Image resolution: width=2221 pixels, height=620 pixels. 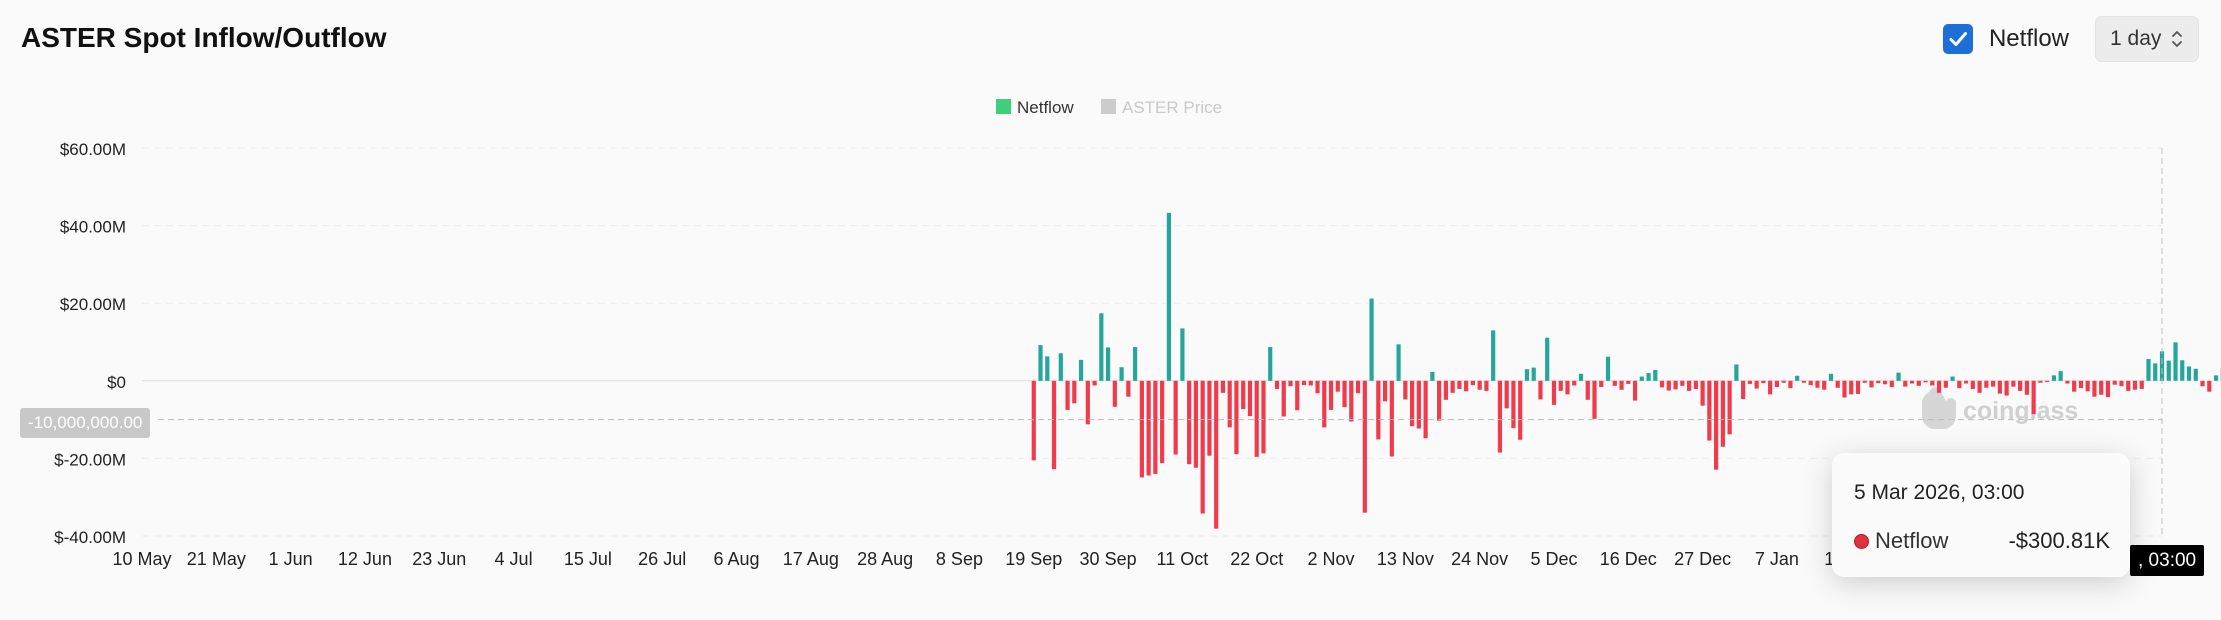 What do you see at coordinates (2147, 39) in the screenshot?
I see `interval-select: 1 day` at bounding box center [2147, 39].